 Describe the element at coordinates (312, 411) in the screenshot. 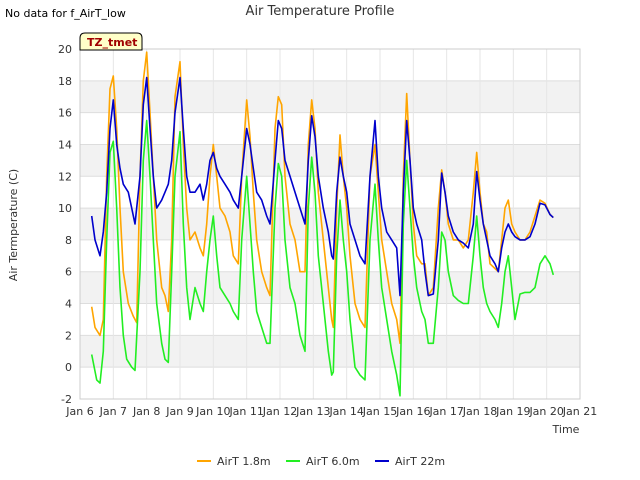

I see `x-tick-label: Jan 13` at that location.